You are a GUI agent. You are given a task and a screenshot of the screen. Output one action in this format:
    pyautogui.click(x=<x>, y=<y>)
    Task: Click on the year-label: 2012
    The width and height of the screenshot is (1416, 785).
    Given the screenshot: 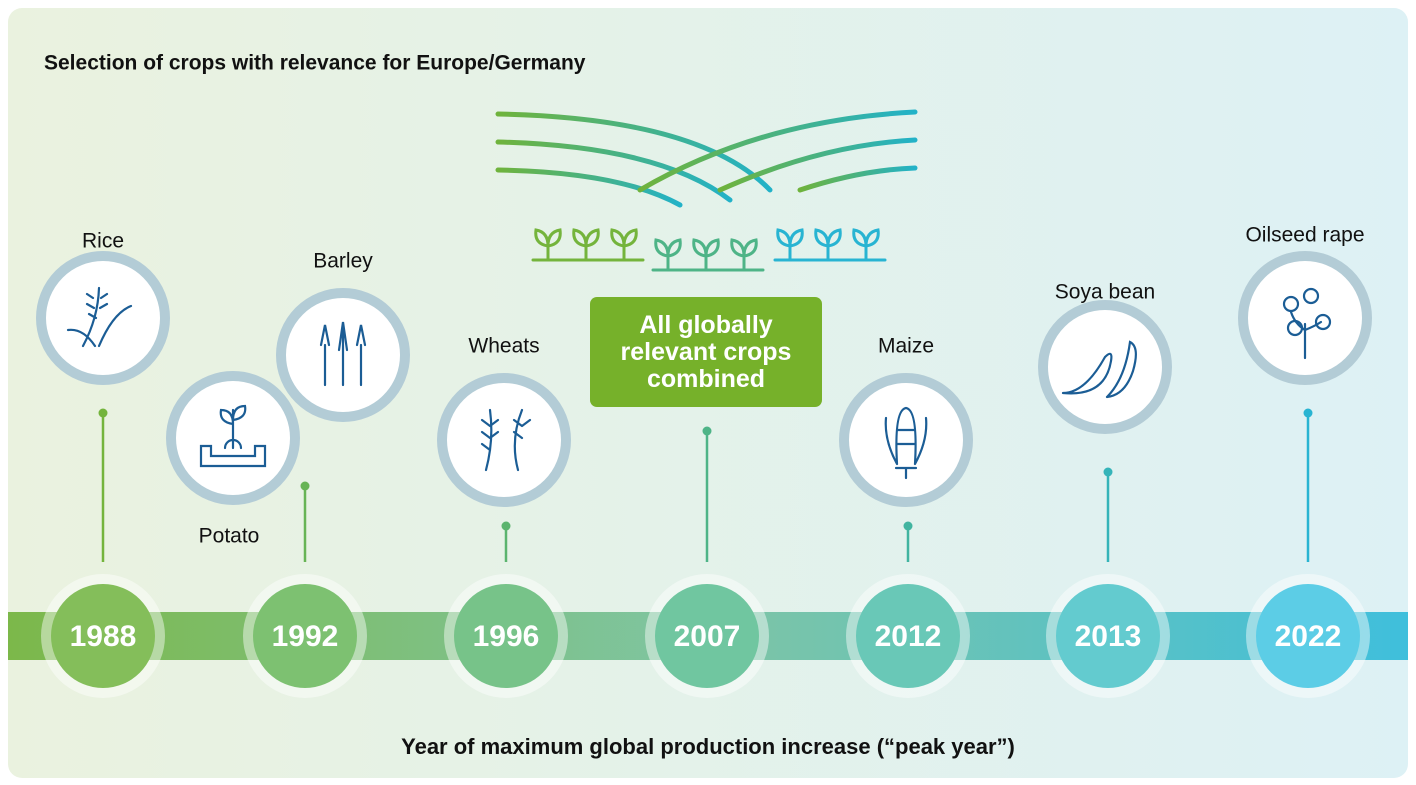 What is the action you would take?
    pyautogui.click(x=908, y=636)
    